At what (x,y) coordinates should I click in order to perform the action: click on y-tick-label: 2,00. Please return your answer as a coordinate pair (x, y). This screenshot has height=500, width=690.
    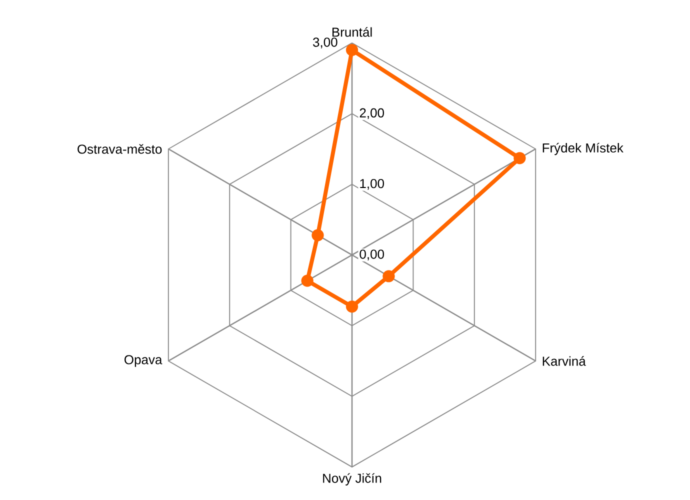
    Looking at the image, I should click on (372, 114).